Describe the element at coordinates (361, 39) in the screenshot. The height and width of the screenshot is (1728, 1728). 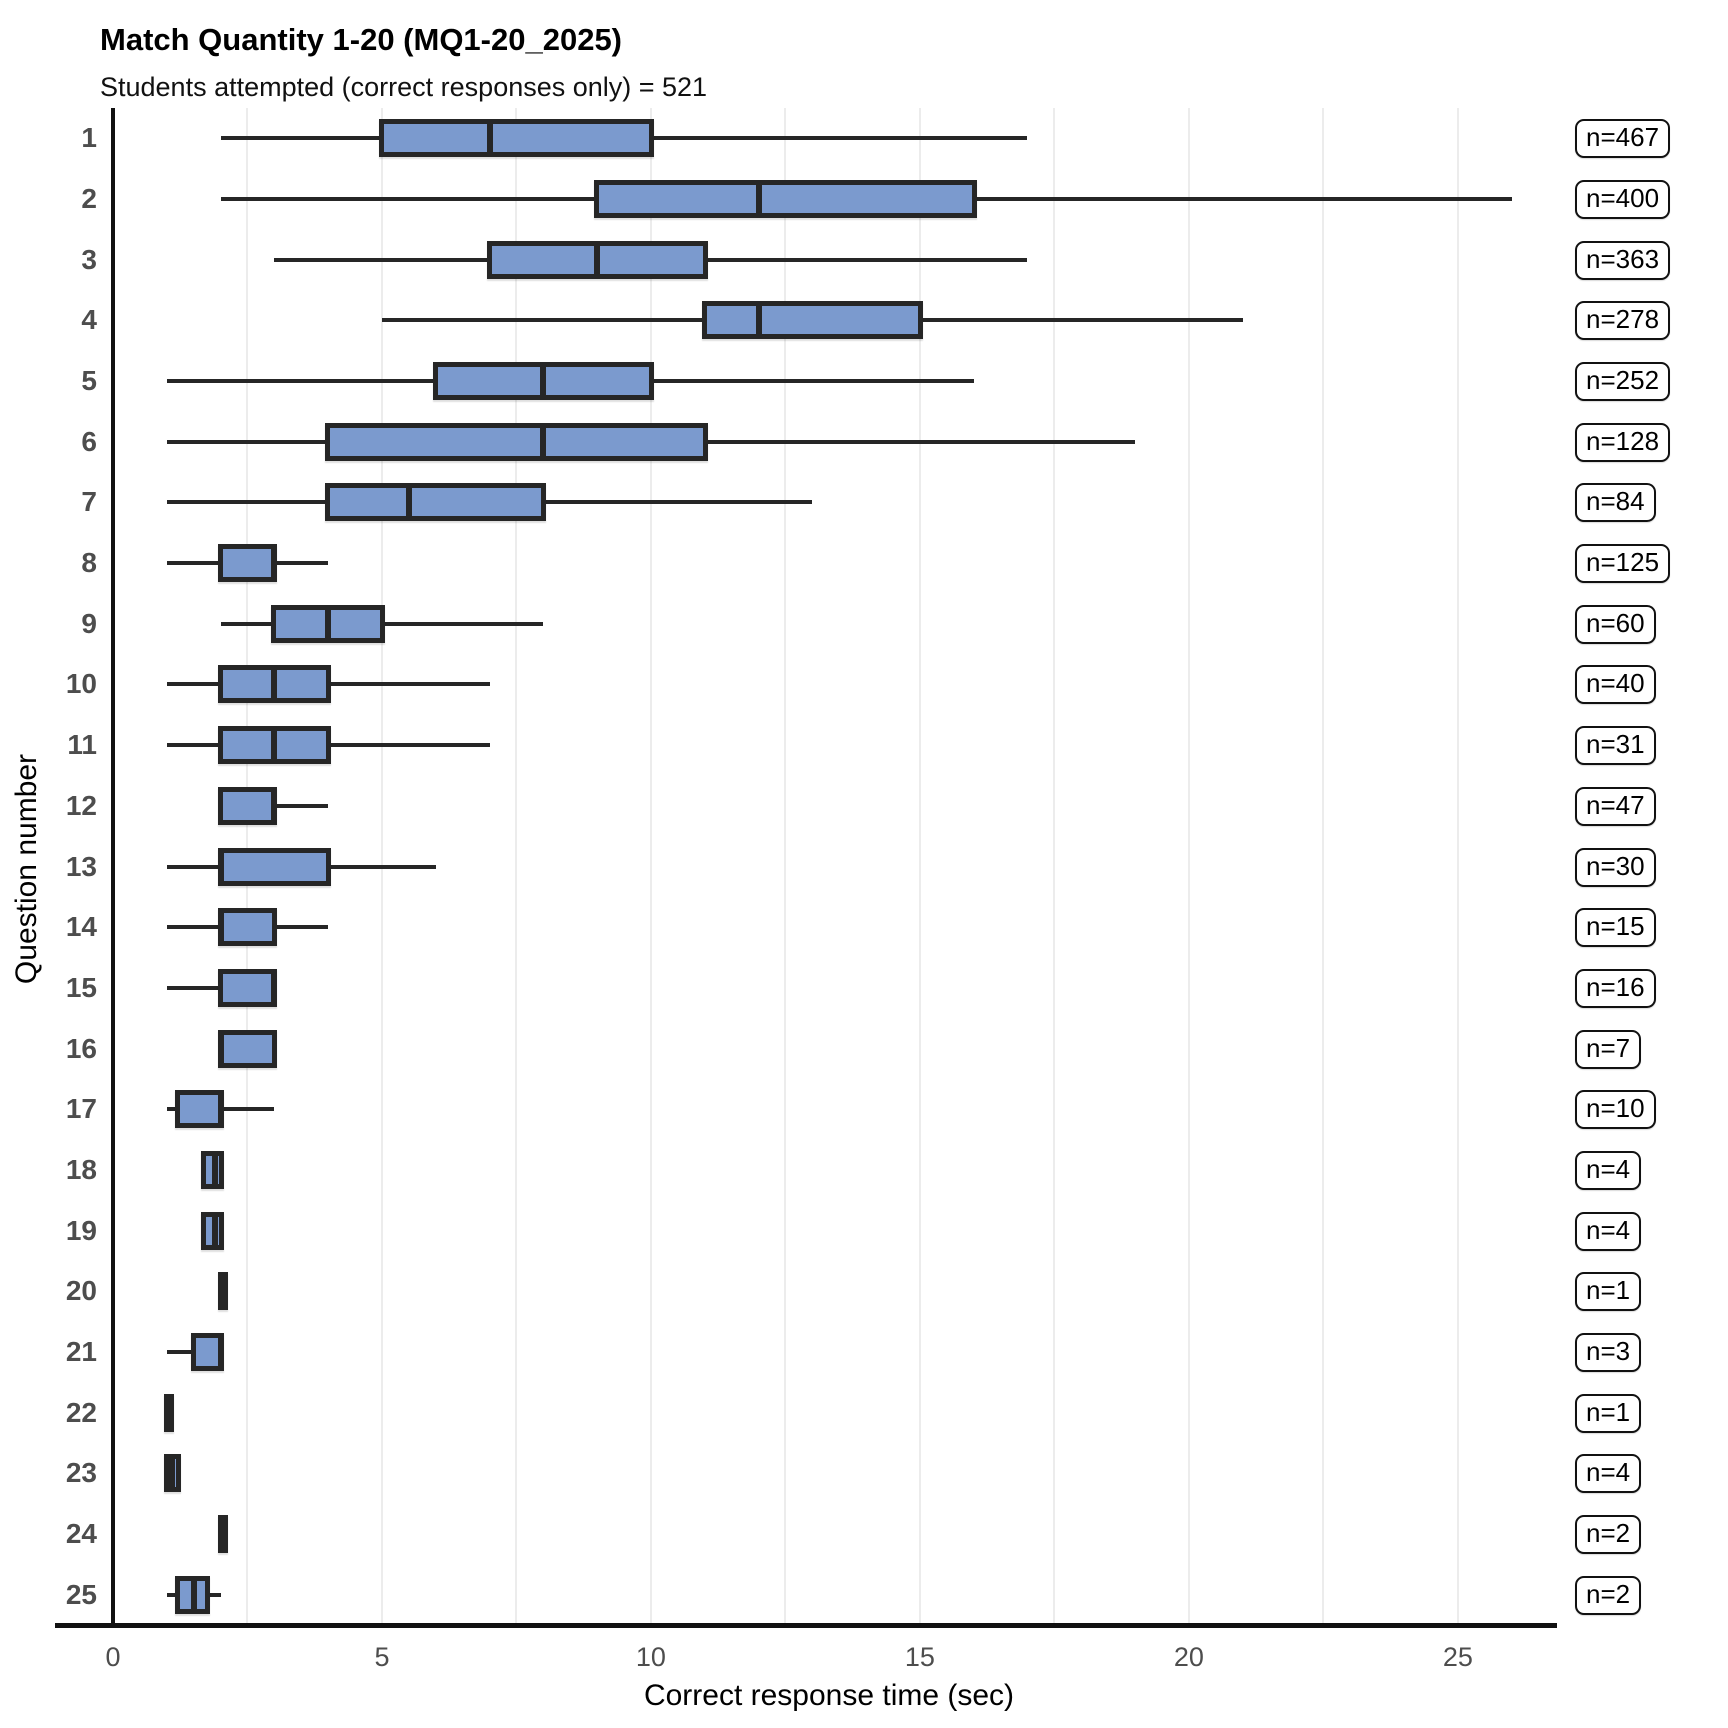
I see `chart-title: Match Quantity 1-20 (MQ1-20_2025)` at that location.